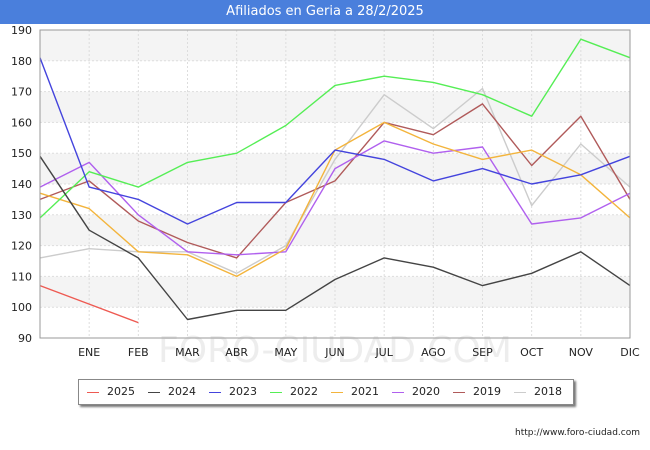 The width and height of the screenshot is (650, 450). I want to click on y-tick-label: 90, so click(25, 338).